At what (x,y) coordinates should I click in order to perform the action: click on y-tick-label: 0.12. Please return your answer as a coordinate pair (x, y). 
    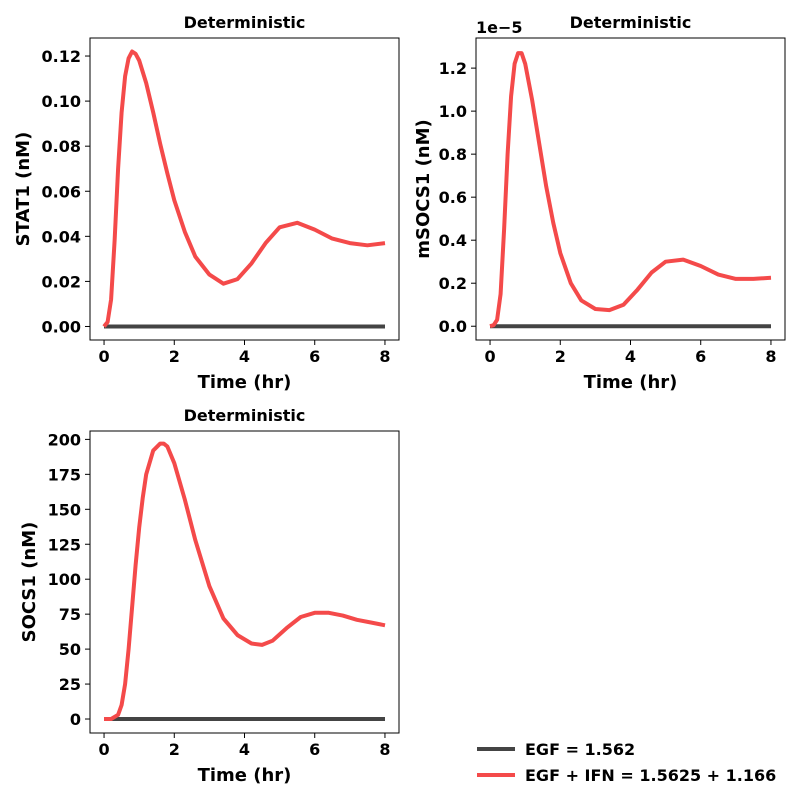
    Looking at the image, I should click on (61, 56).